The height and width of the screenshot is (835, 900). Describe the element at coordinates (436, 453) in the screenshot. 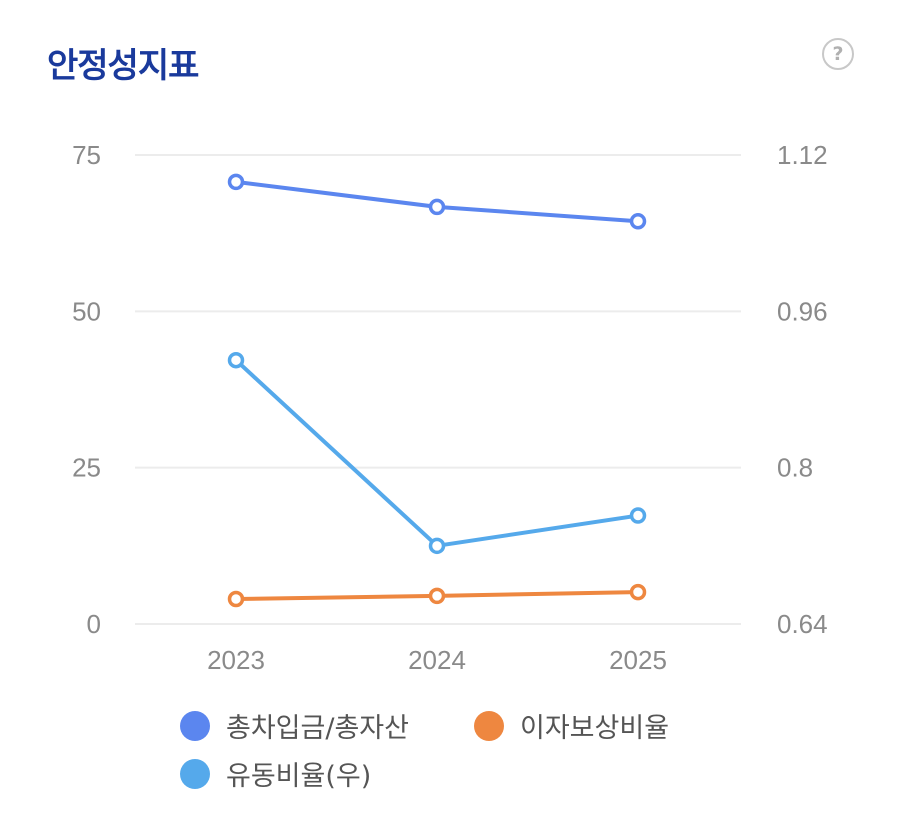

I see `series-line` at that location.